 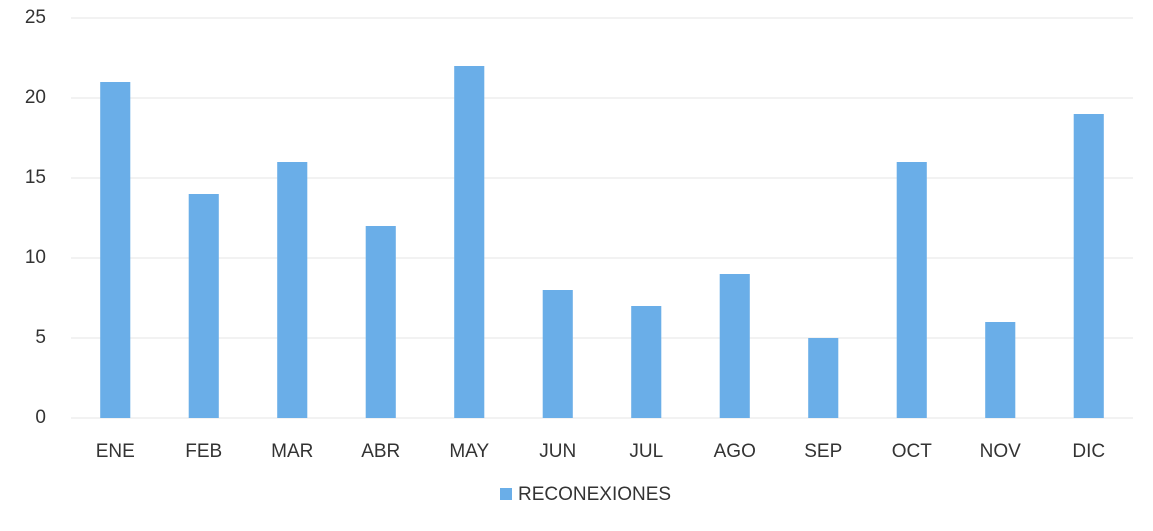 What do you see at coordinates (203, 451) in the screenshot?
I see `x-tick-label: FEB` at bounding box center [203, 451].